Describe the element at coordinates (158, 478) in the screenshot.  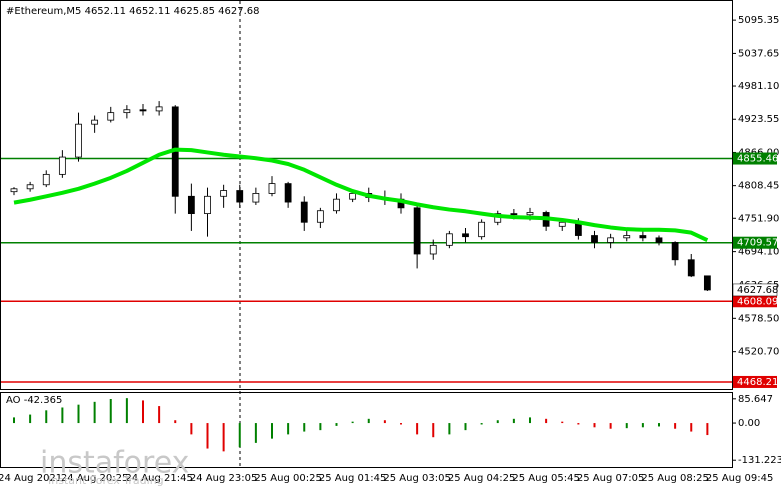
I see `x-tick-label: 24 Aug 21:45` at that location.